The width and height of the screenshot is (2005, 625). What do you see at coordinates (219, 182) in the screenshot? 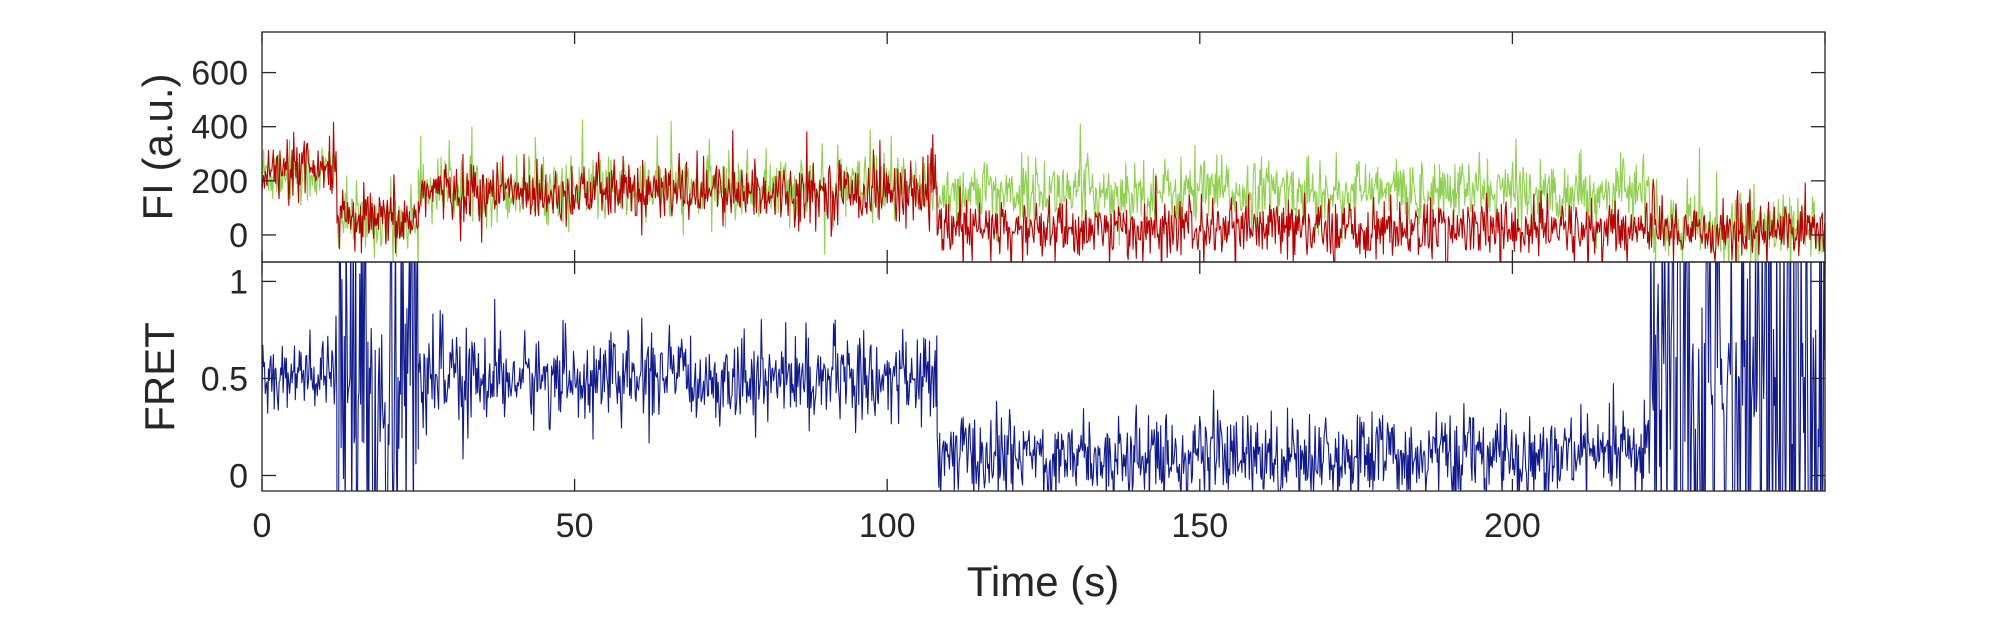
I see `y-tick-label: 200` at bounding box center [219, 182].